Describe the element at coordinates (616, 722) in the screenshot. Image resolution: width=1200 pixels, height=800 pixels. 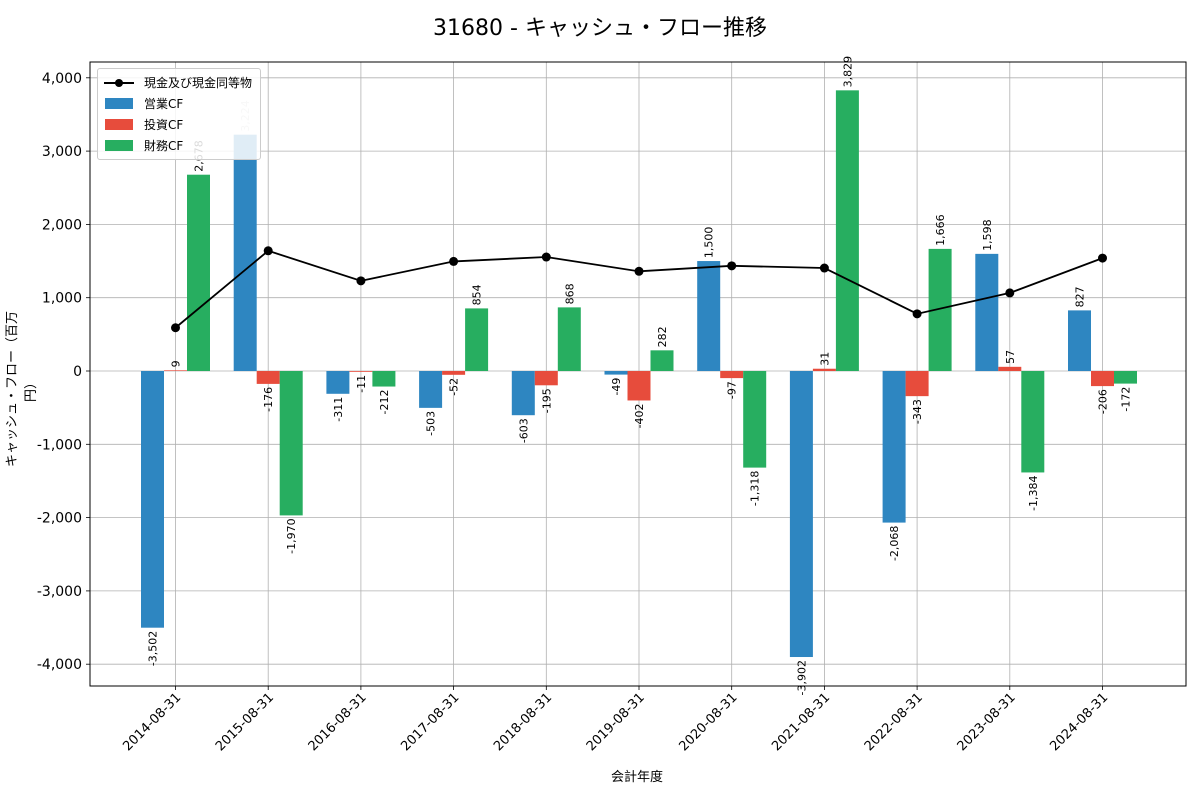
I see `x-tick-label: 2019-08-31` at that location.